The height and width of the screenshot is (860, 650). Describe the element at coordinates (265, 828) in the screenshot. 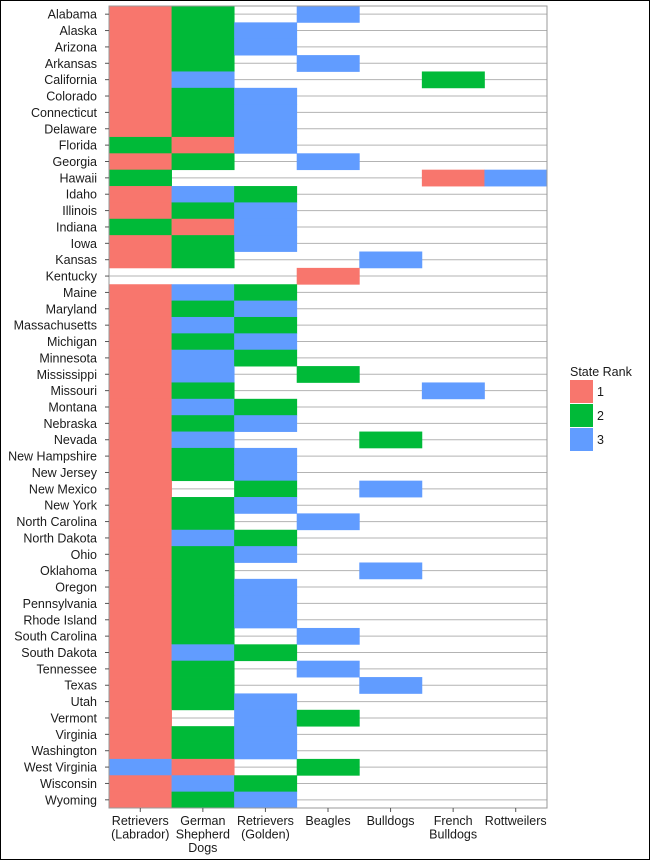

I see `x-tick-label: Retrievers (Golden)` at that location.